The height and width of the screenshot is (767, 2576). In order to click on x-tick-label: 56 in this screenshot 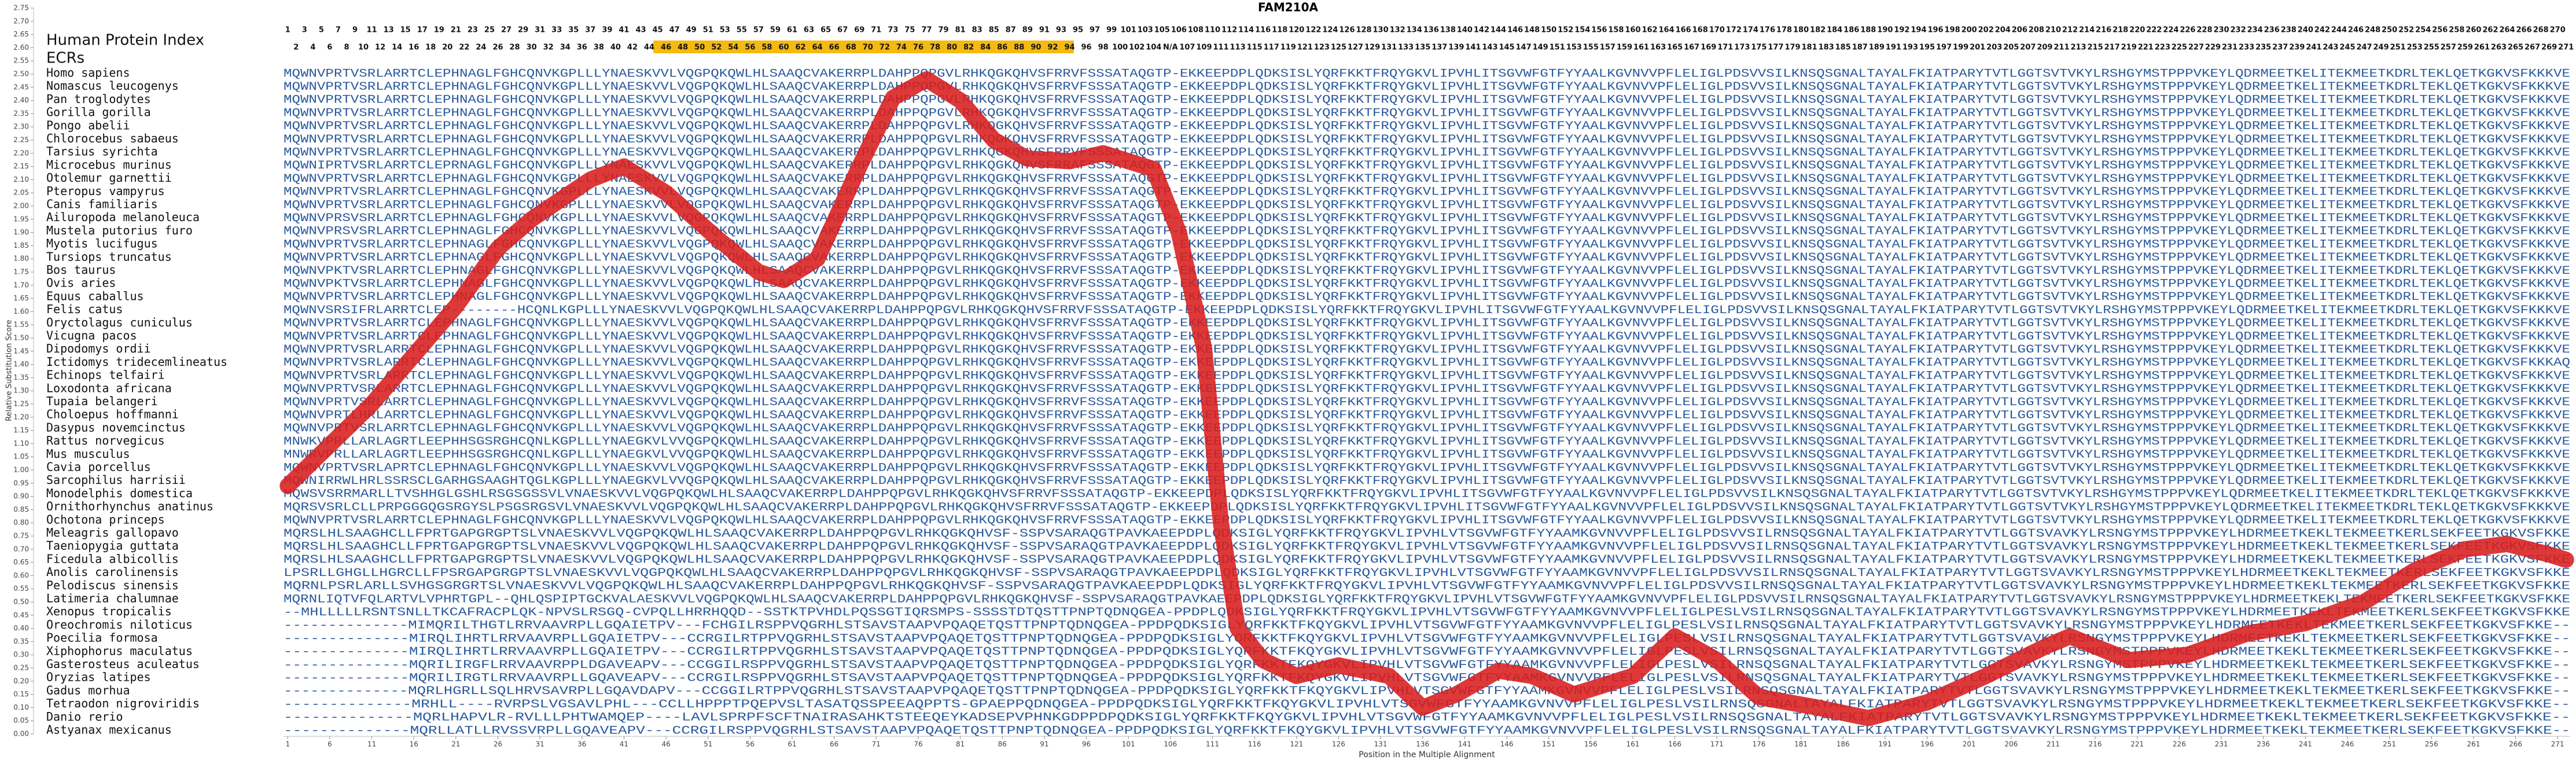, I will do `click(750, 744)`.